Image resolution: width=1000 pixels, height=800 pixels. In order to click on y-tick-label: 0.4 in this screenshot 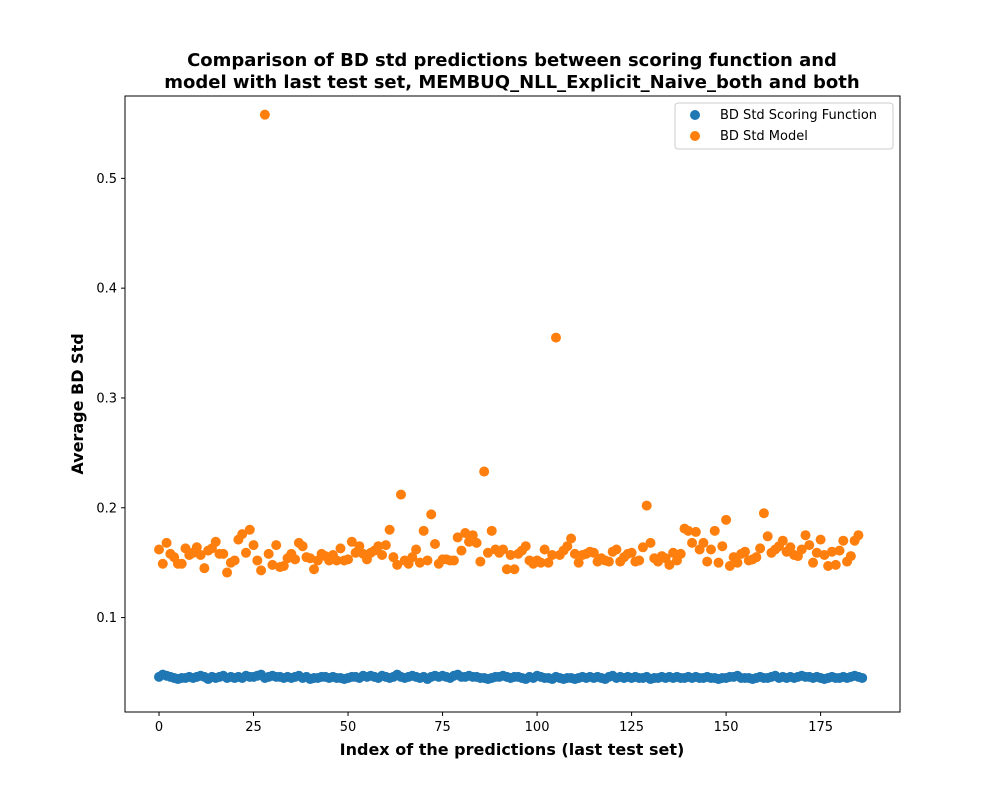, I will do `click(106, 289)`.